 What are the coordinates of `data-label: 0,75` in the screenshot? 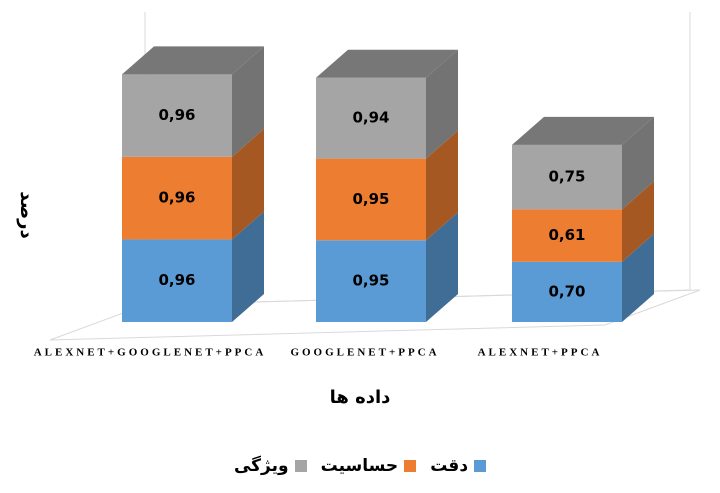 It's located at (566, 177).